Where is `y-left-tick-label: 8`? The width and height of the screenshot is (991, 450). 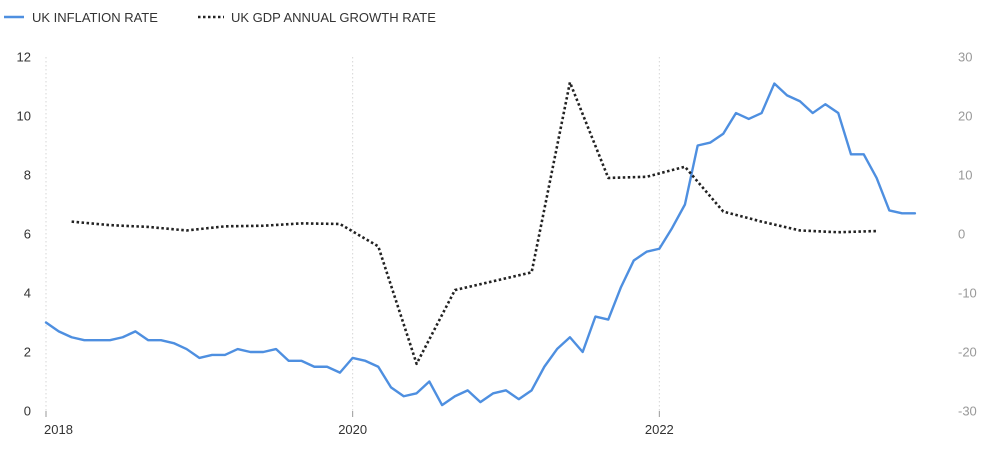 y-left-tick-label: 8 is located at coordinates (27, 175).